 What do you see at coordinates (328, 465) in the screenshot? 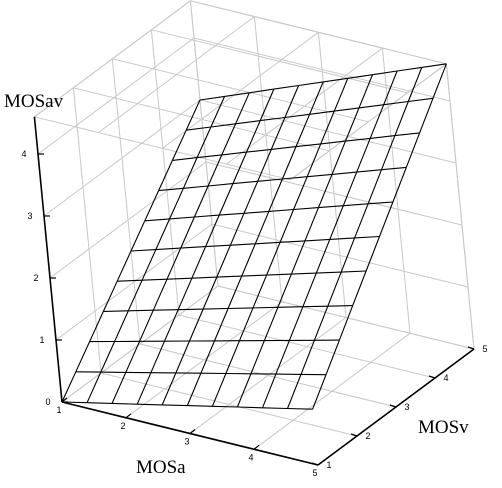
I see `y-tick-label: 1` at bounding box center [328, 465].